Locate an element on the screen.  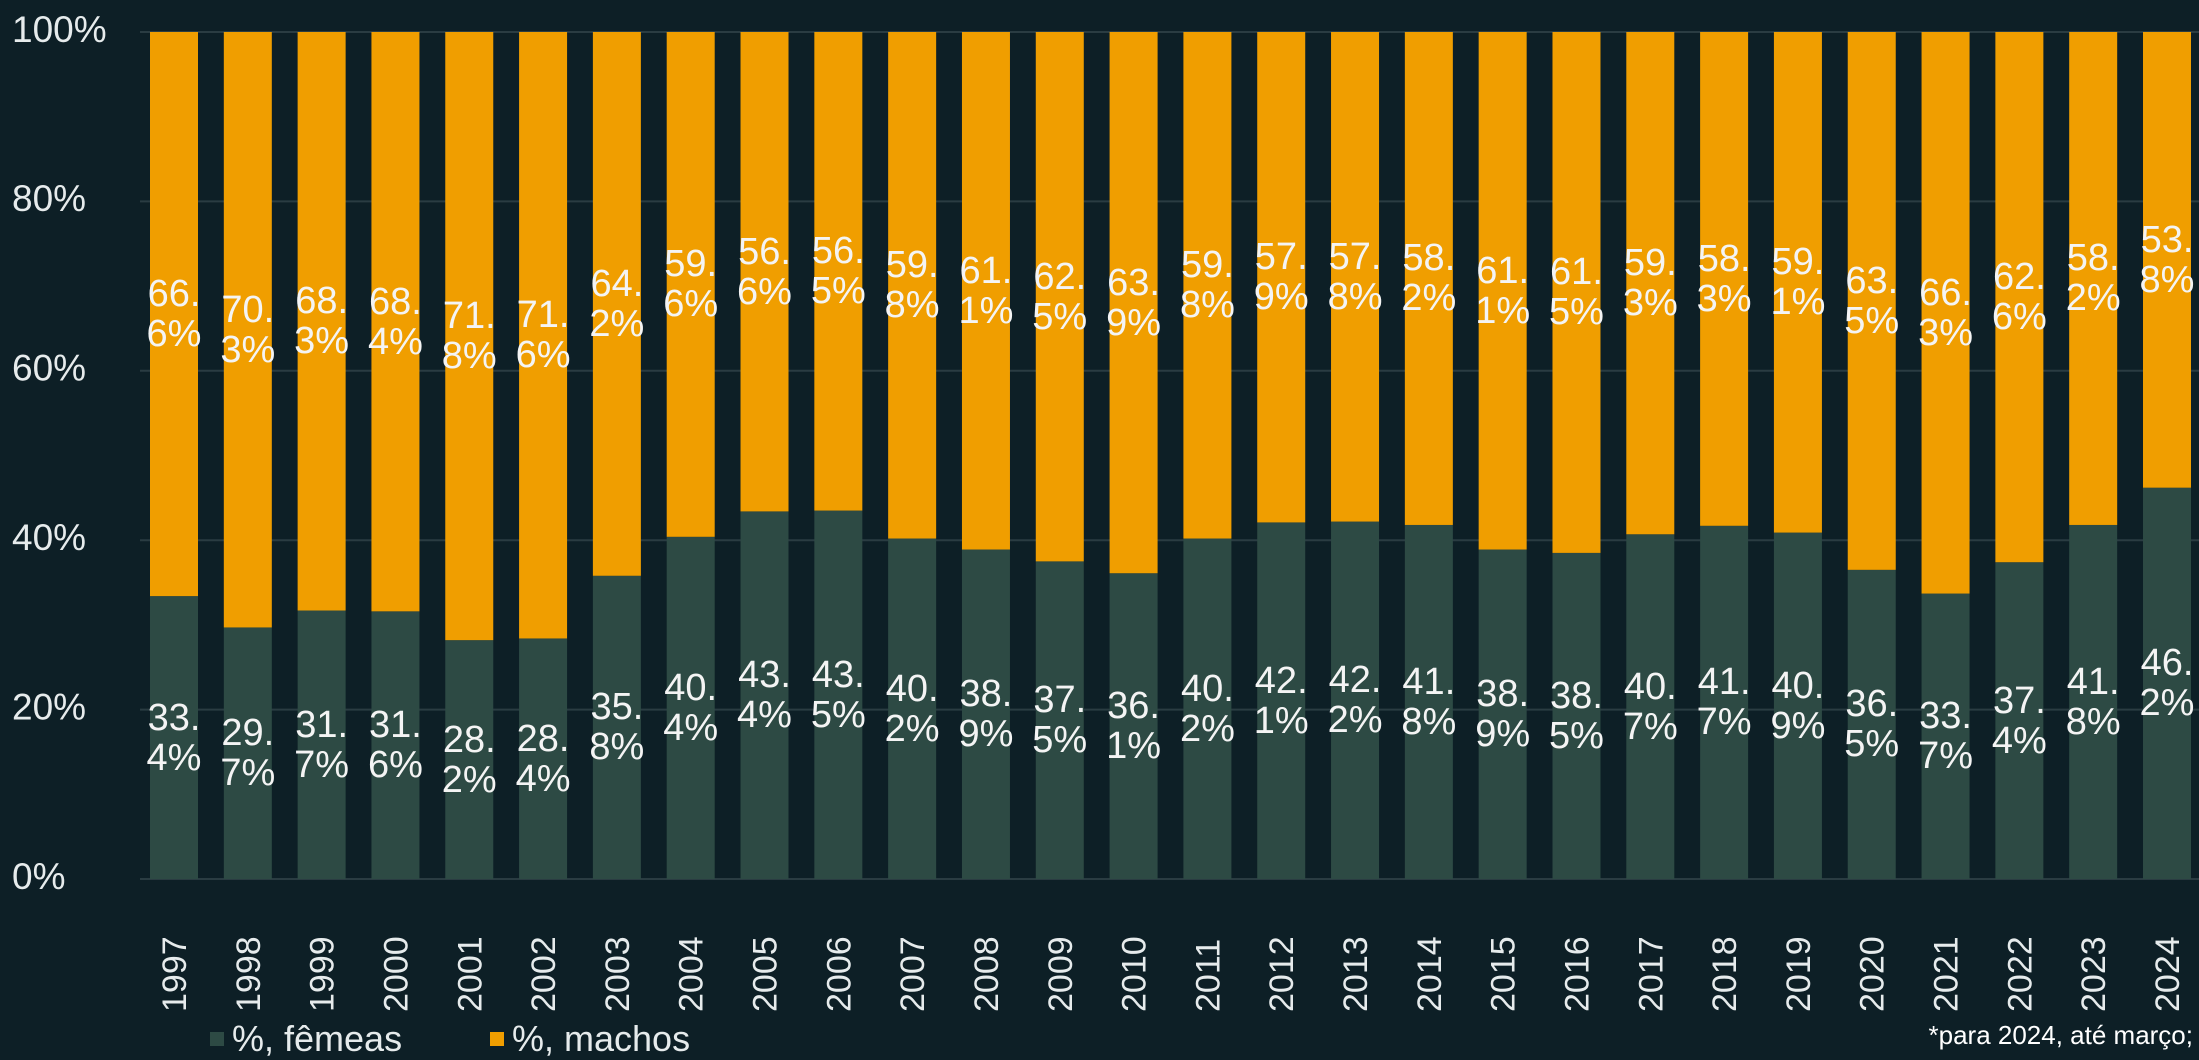
x-tick-label: 2020 is located at coordinates (1873, 974).